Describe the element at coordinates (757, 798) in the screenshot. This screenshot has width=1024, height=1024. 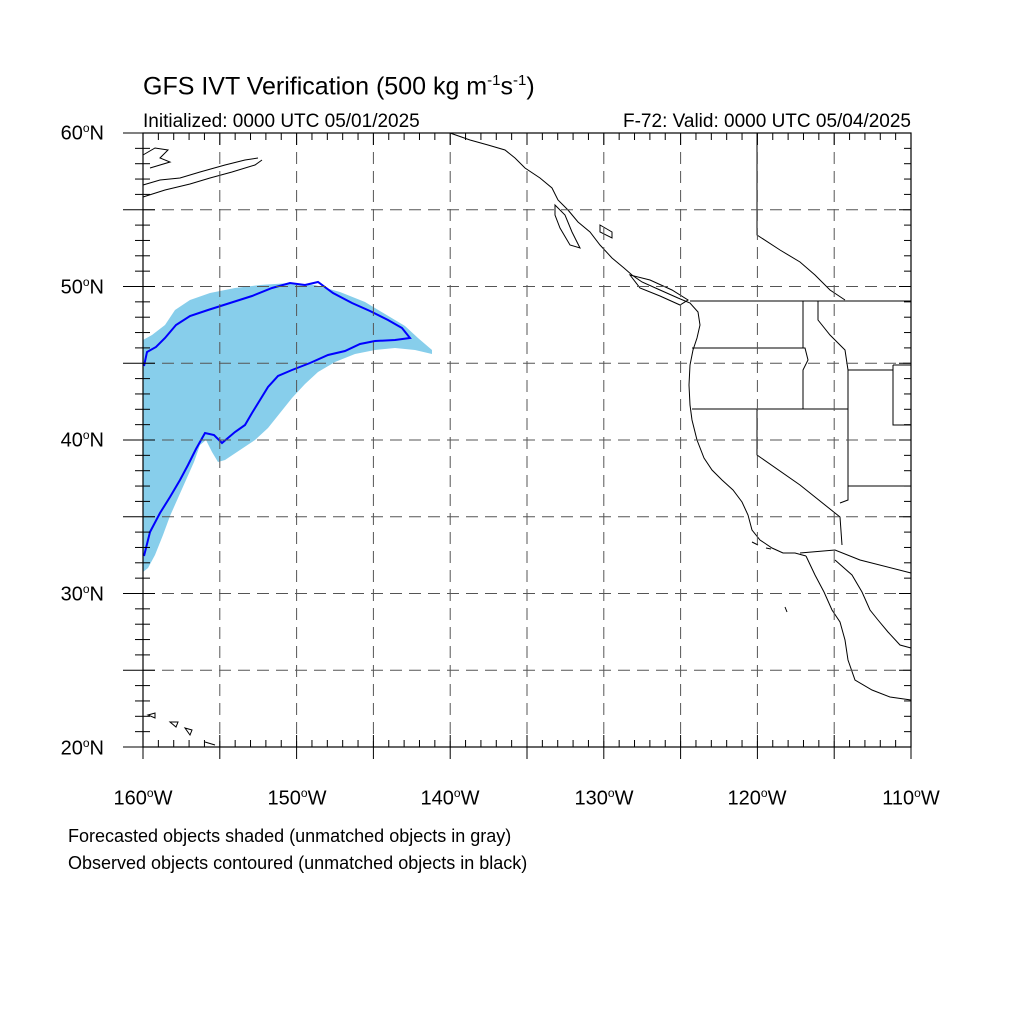
I see `lon-label-120w: 120oW` at that location.